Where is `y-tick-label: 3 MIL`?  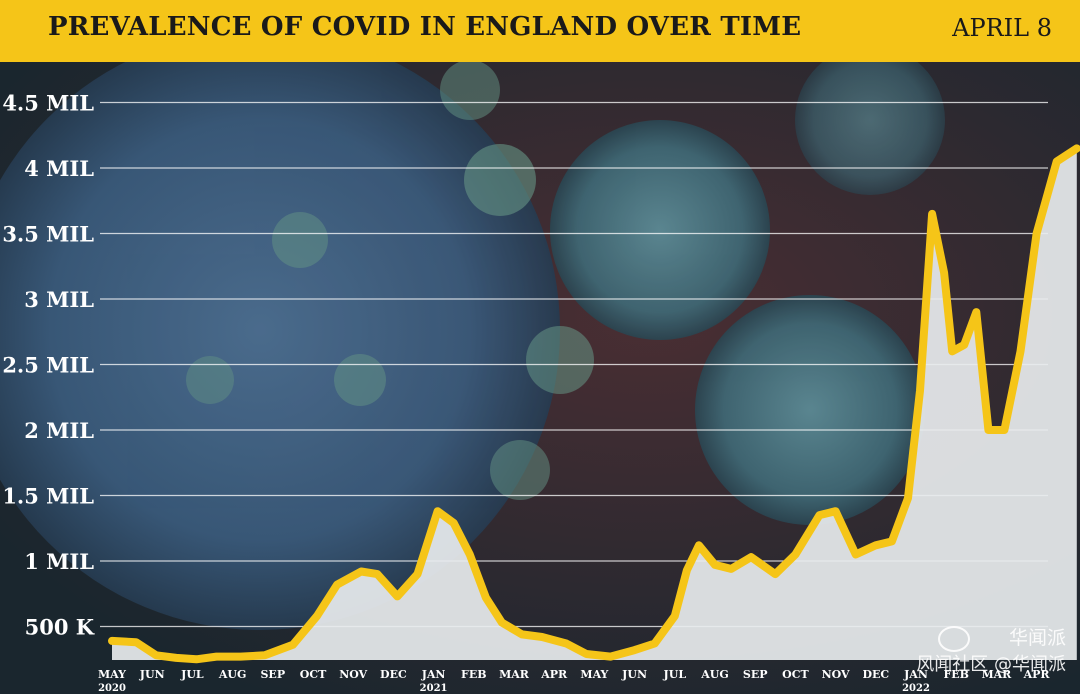
y-tick-label: 3 MIL is located at coordinates (59, 299).